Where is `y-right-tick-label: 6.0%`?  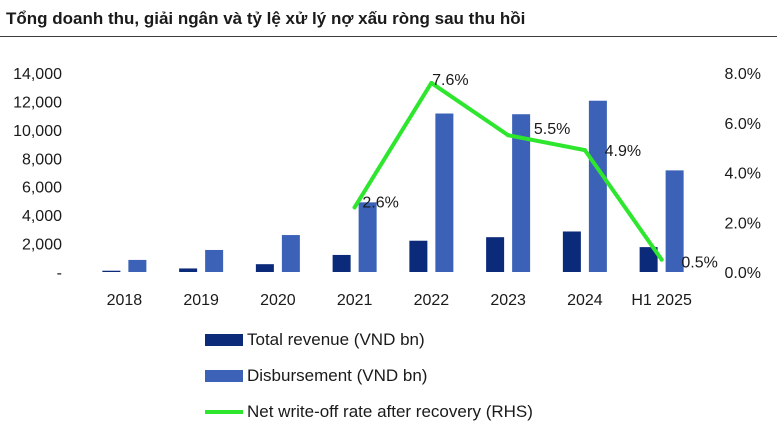
y-right-tick-label: 6.0% is located at coordinates (743, 124).